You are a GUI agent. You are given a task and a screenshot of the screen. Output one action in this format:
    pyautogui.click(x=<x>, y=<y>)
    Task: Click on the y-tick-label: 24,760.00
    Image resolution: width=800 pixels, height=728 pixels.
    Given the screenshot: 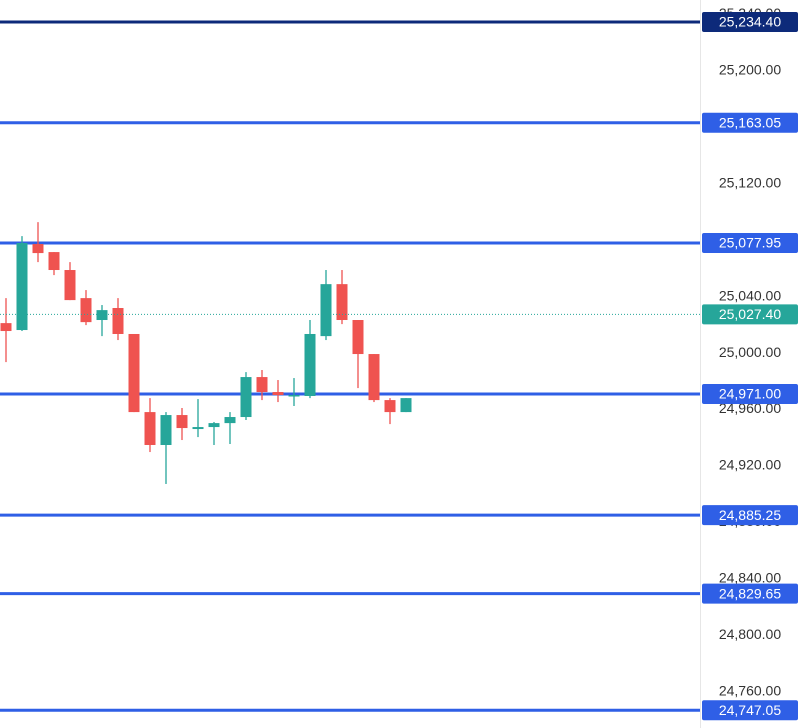 What is the action you would take?
    pyautogui.click(x=750, y=691)
    